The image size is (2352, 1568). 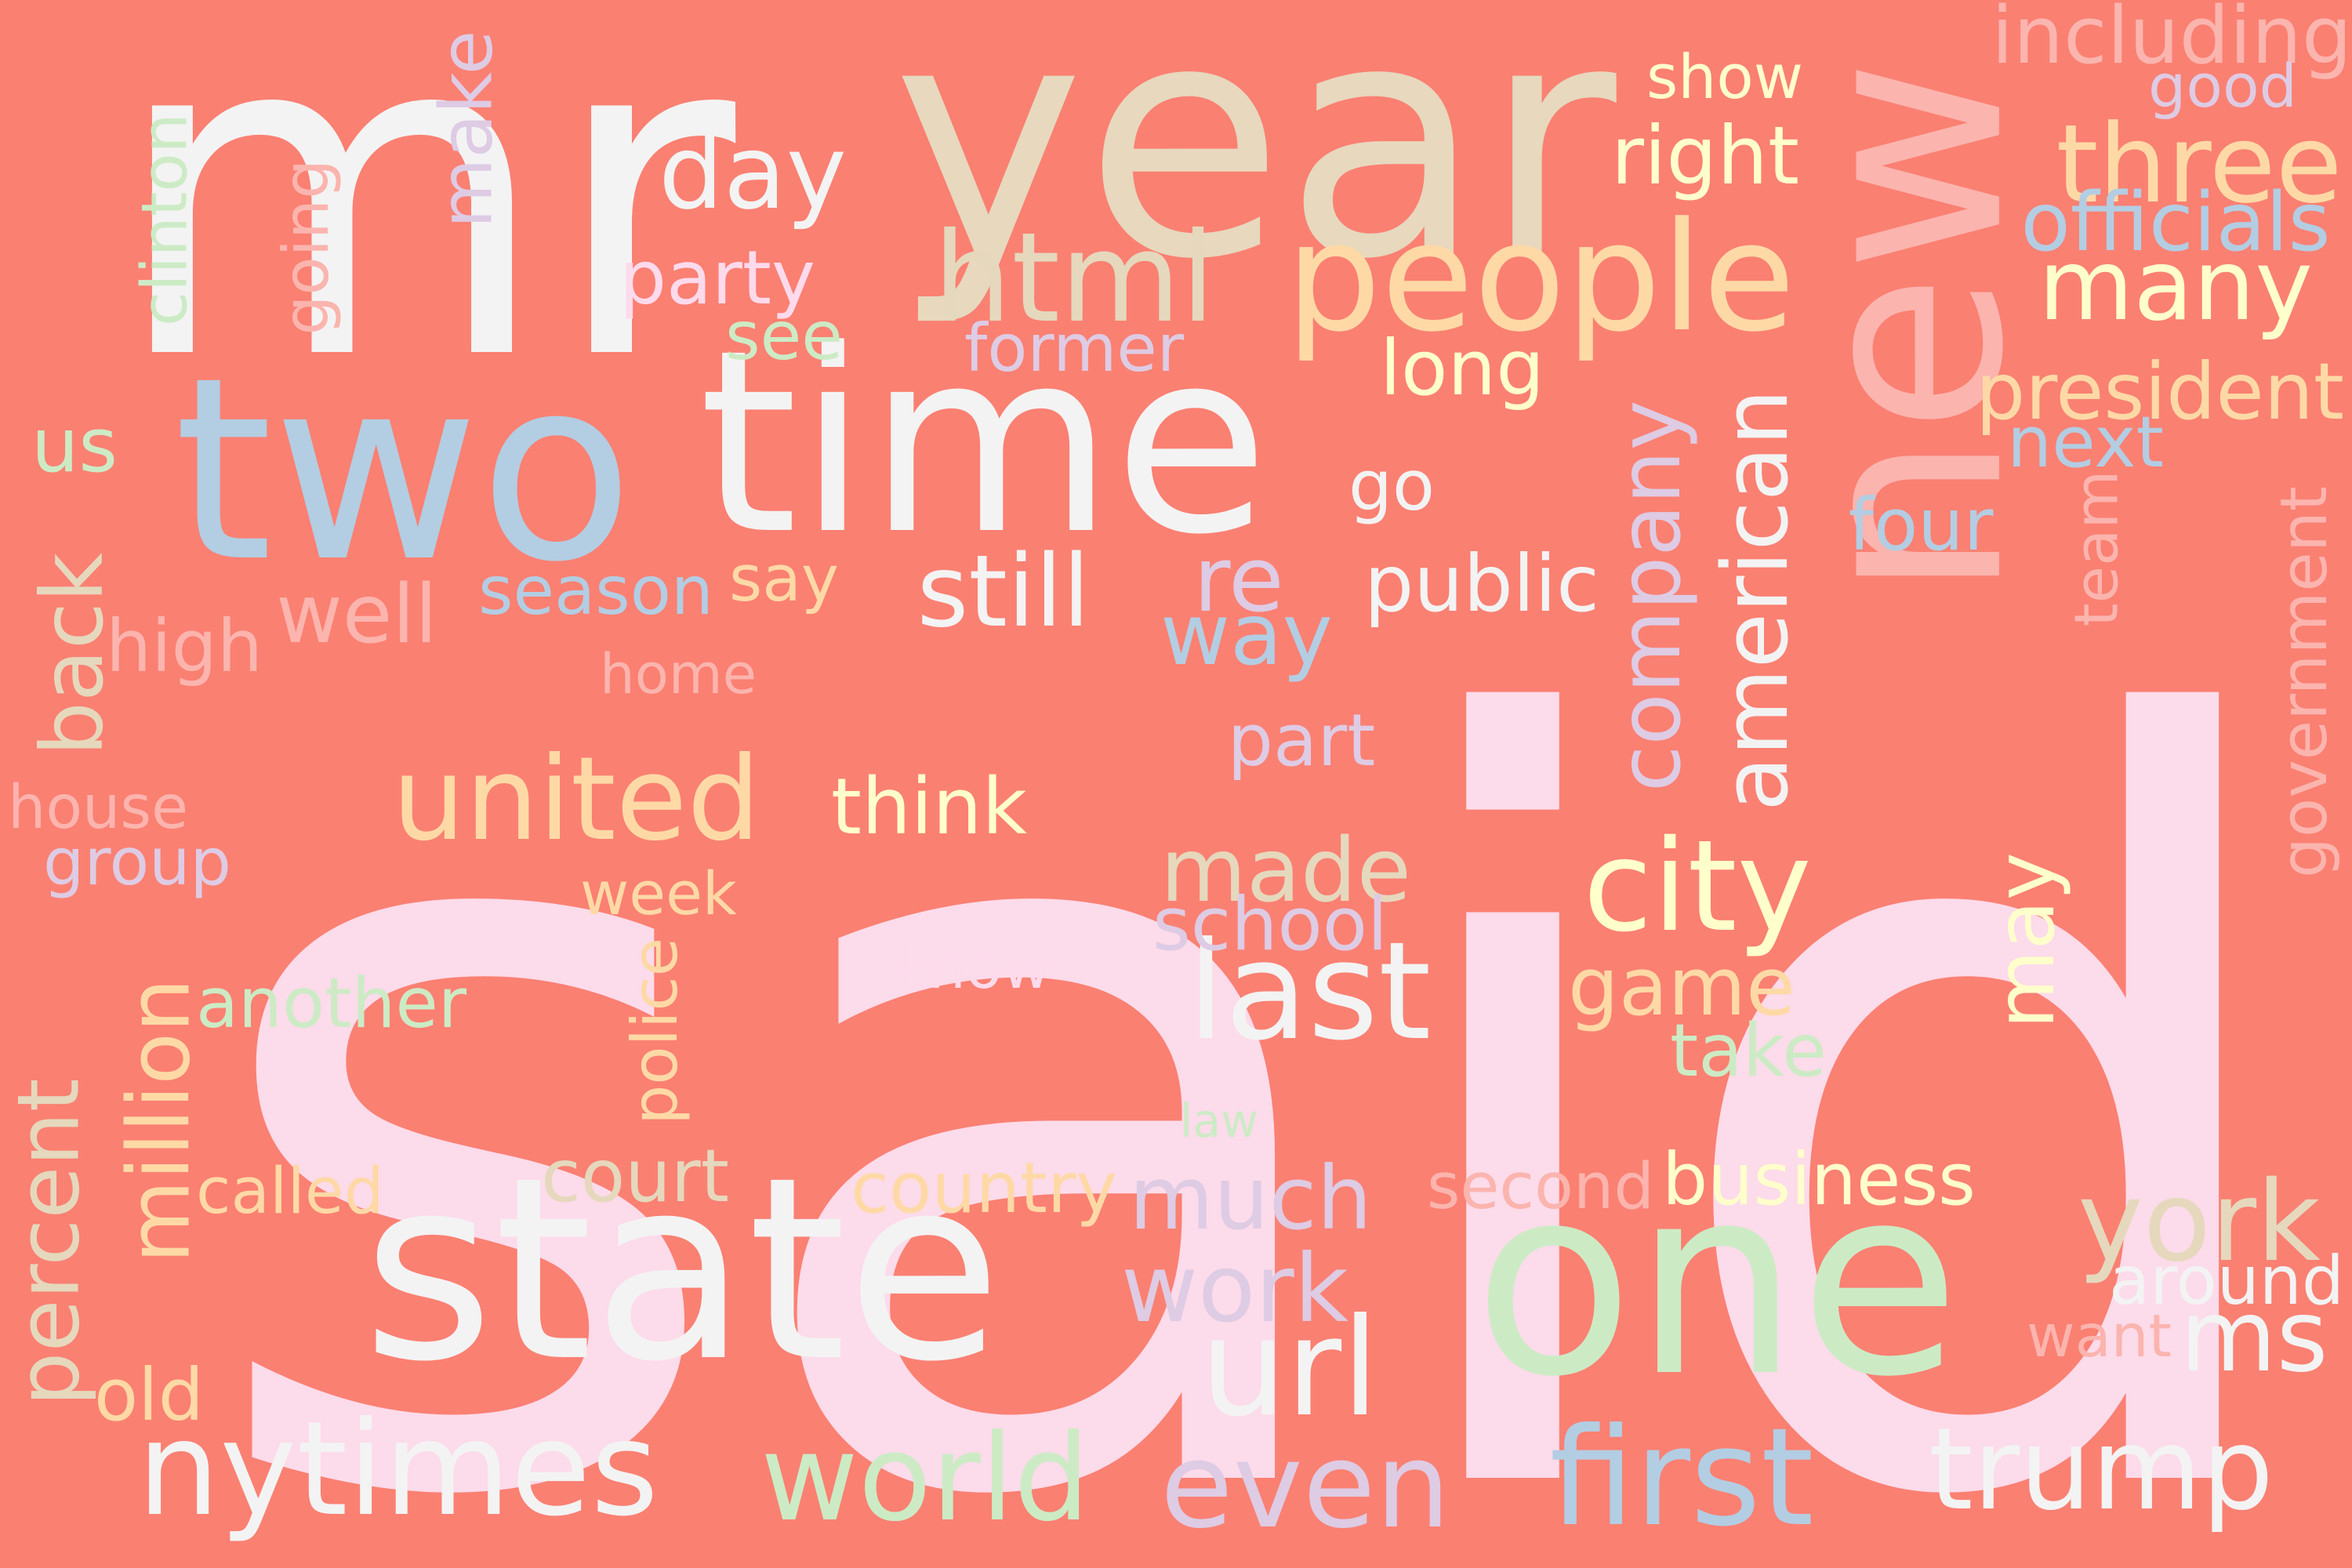 What do you see at coordinates (2199, 1222) in the screenshot?
I see `word-york: york` at bounding box center [2199, 1222].